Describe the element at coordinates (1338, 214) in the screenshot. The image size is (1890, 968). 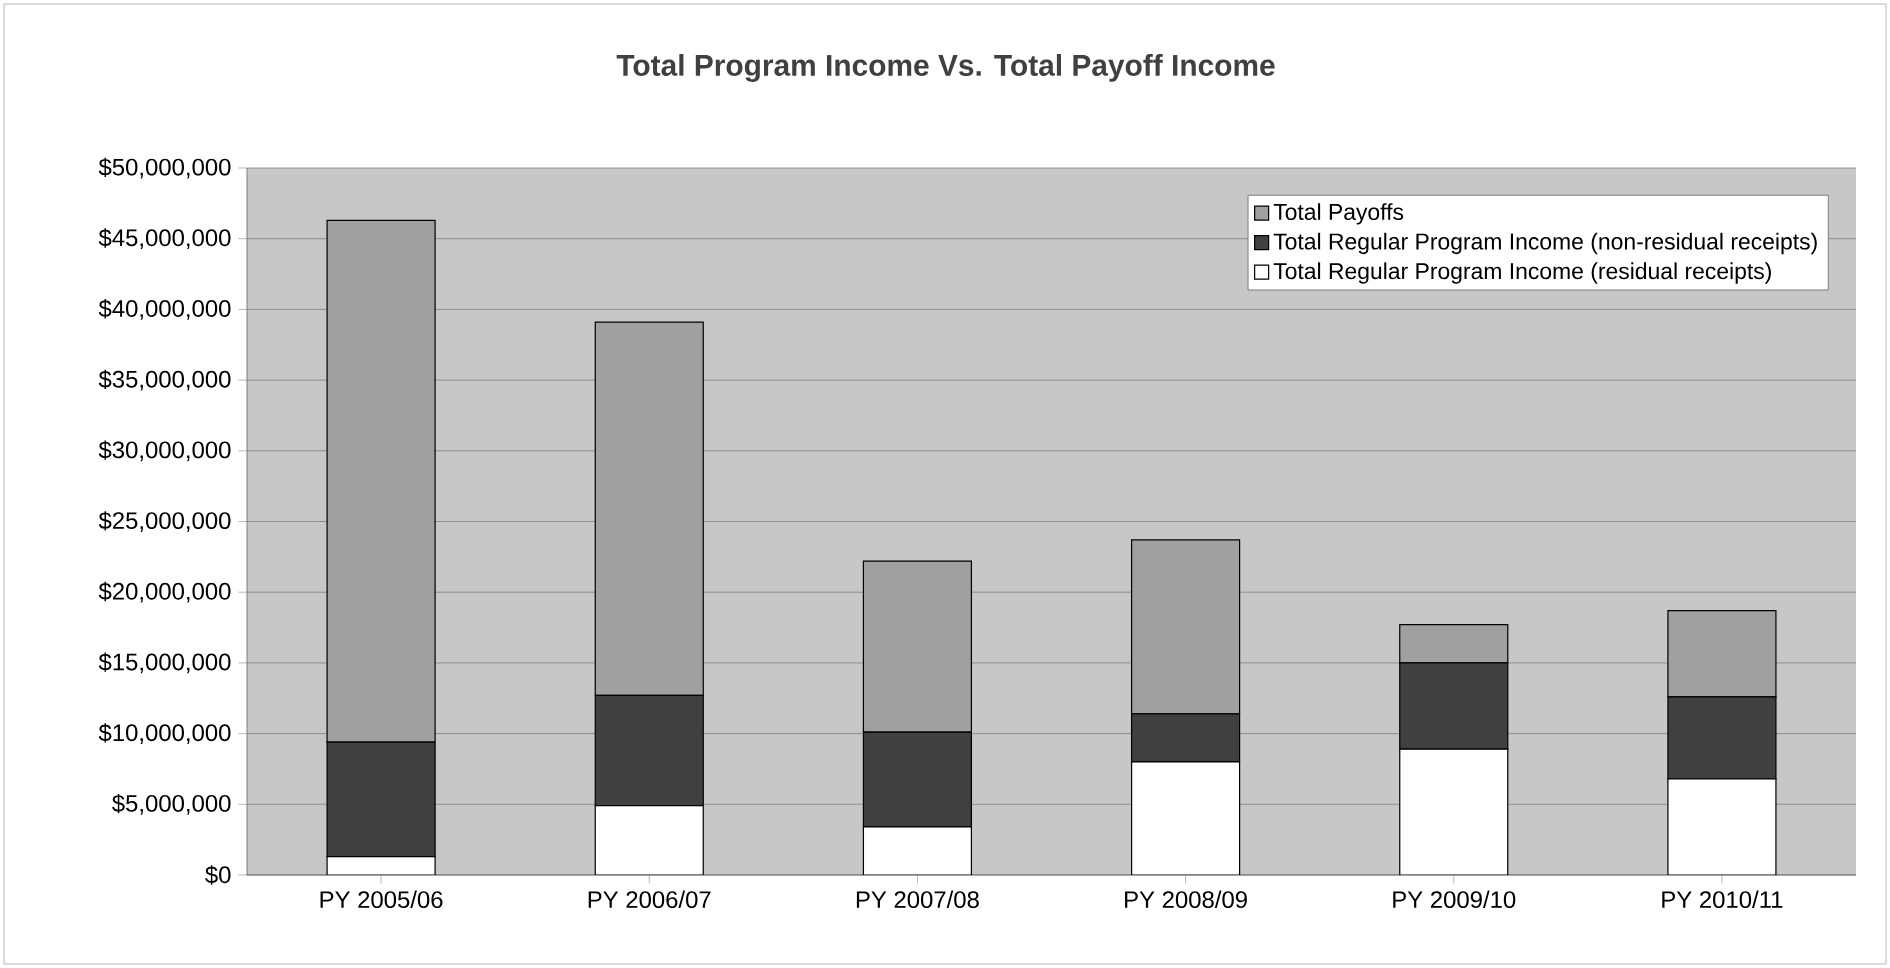
I see `legend-label: Total Payoffs` at that location.